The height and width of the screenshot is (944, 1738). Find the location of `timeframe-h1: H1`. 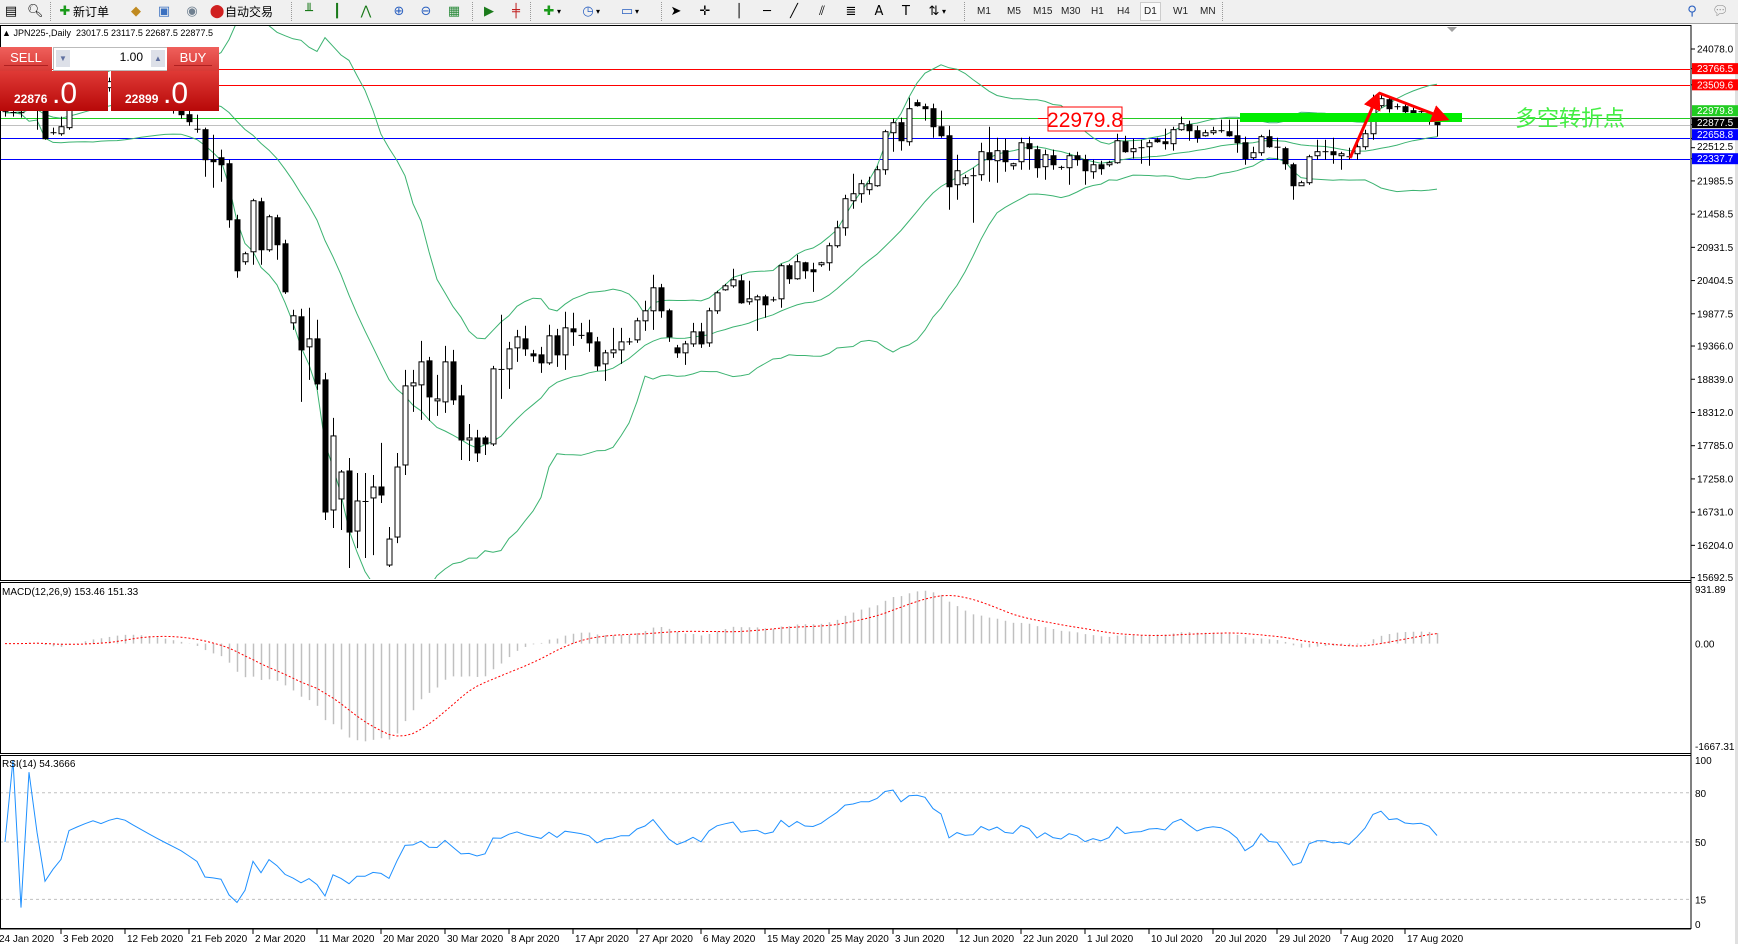

timeframe-h1: H1 is located at coordinates (1097, 11).